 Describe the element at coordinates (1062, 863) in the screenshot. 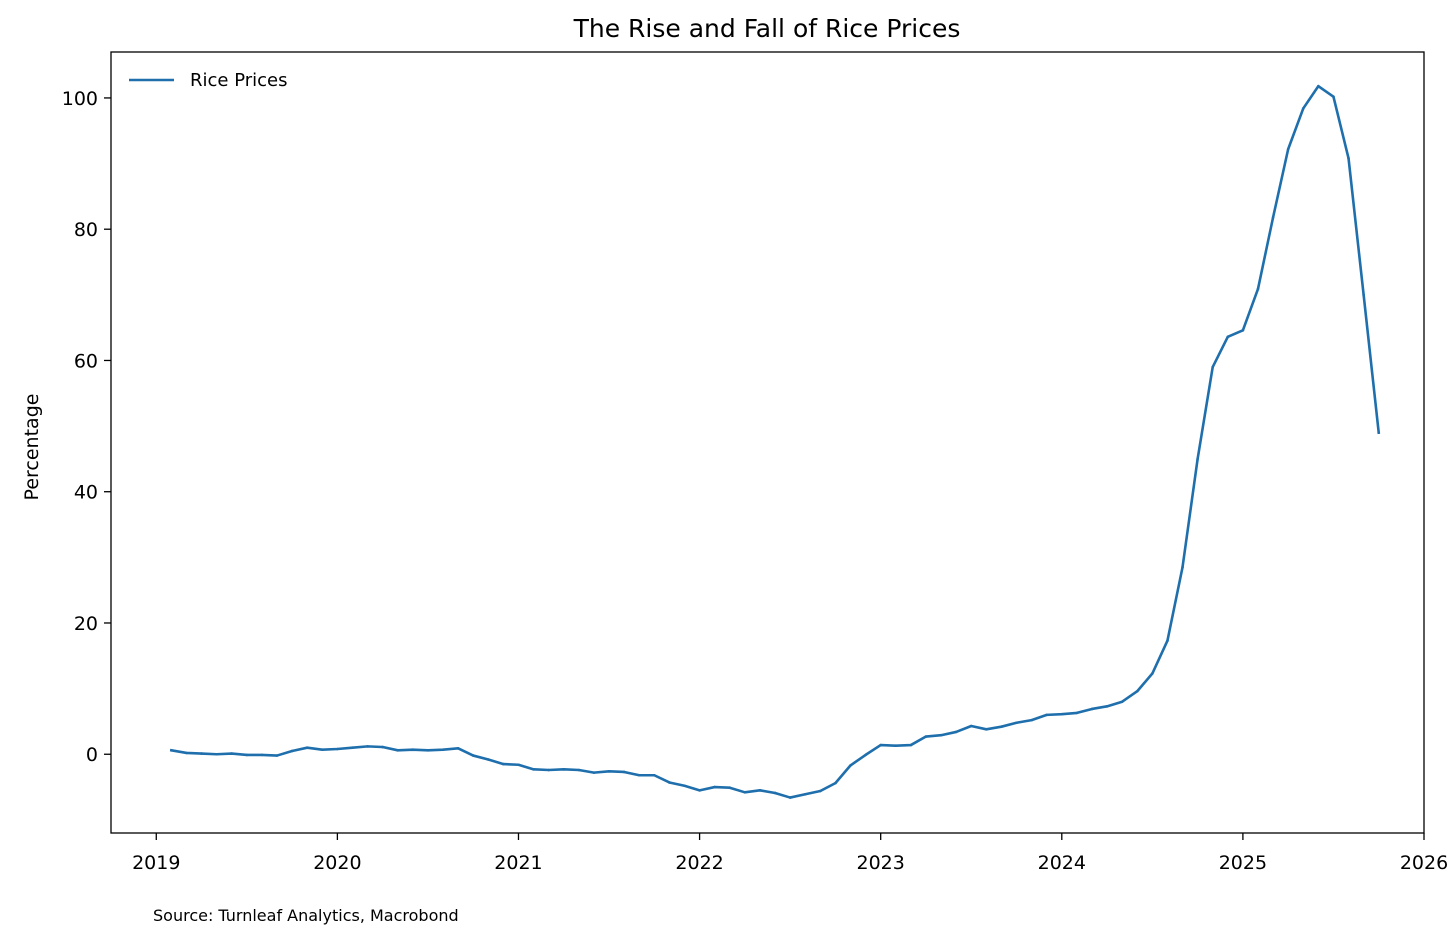

I see `x-tick-label-2024: 2024` at that location.